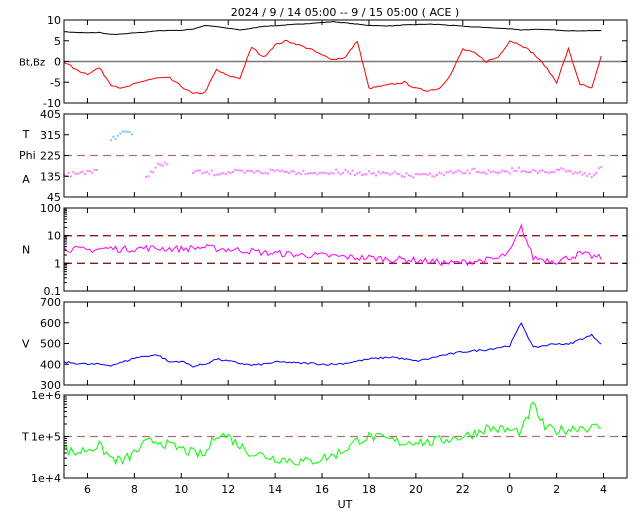  Describe the element at coordinates (332, 344) in the screenshot. I see `series-line-v` at that location.